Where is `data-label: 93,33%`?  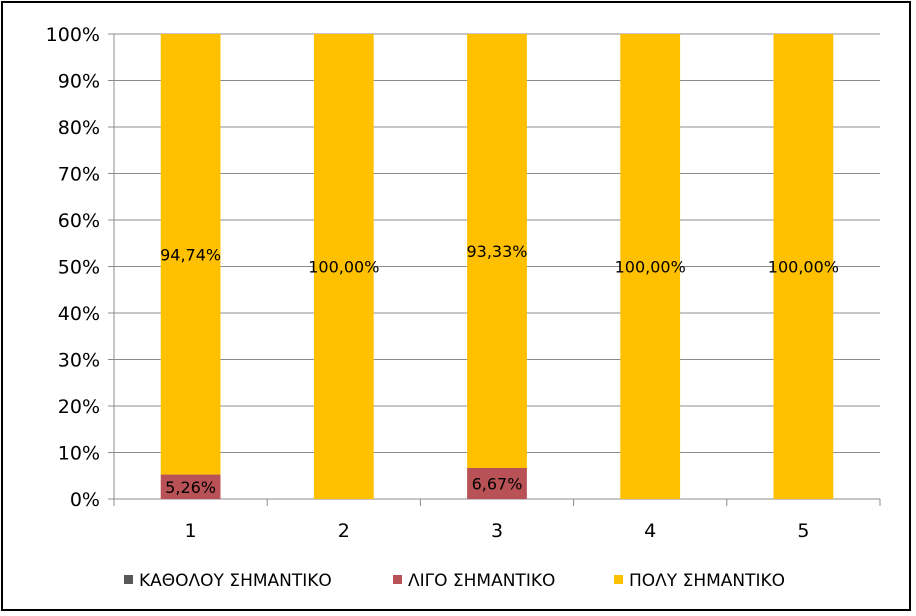
data-label: 93,33% is located at coordinates (496, 251).